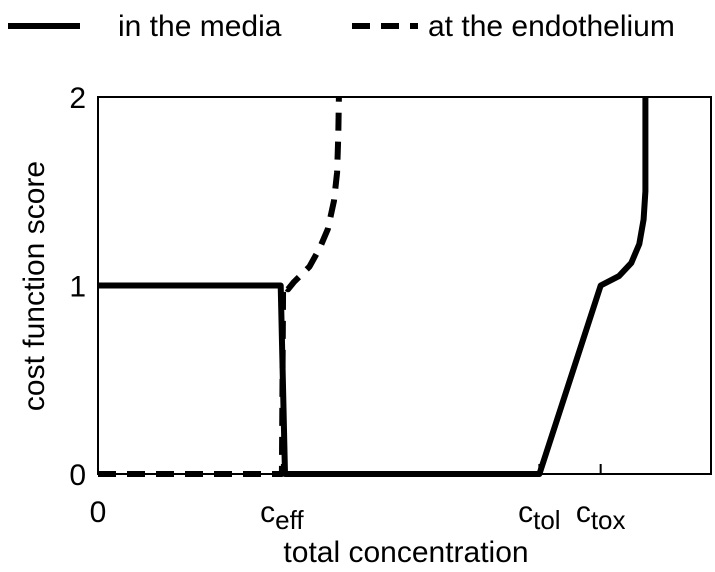 The image size is (715, 572). Describe the element at coordinates (88, 287) in the screenshot. I see `y-tick-group: 0 1 2` at that location.